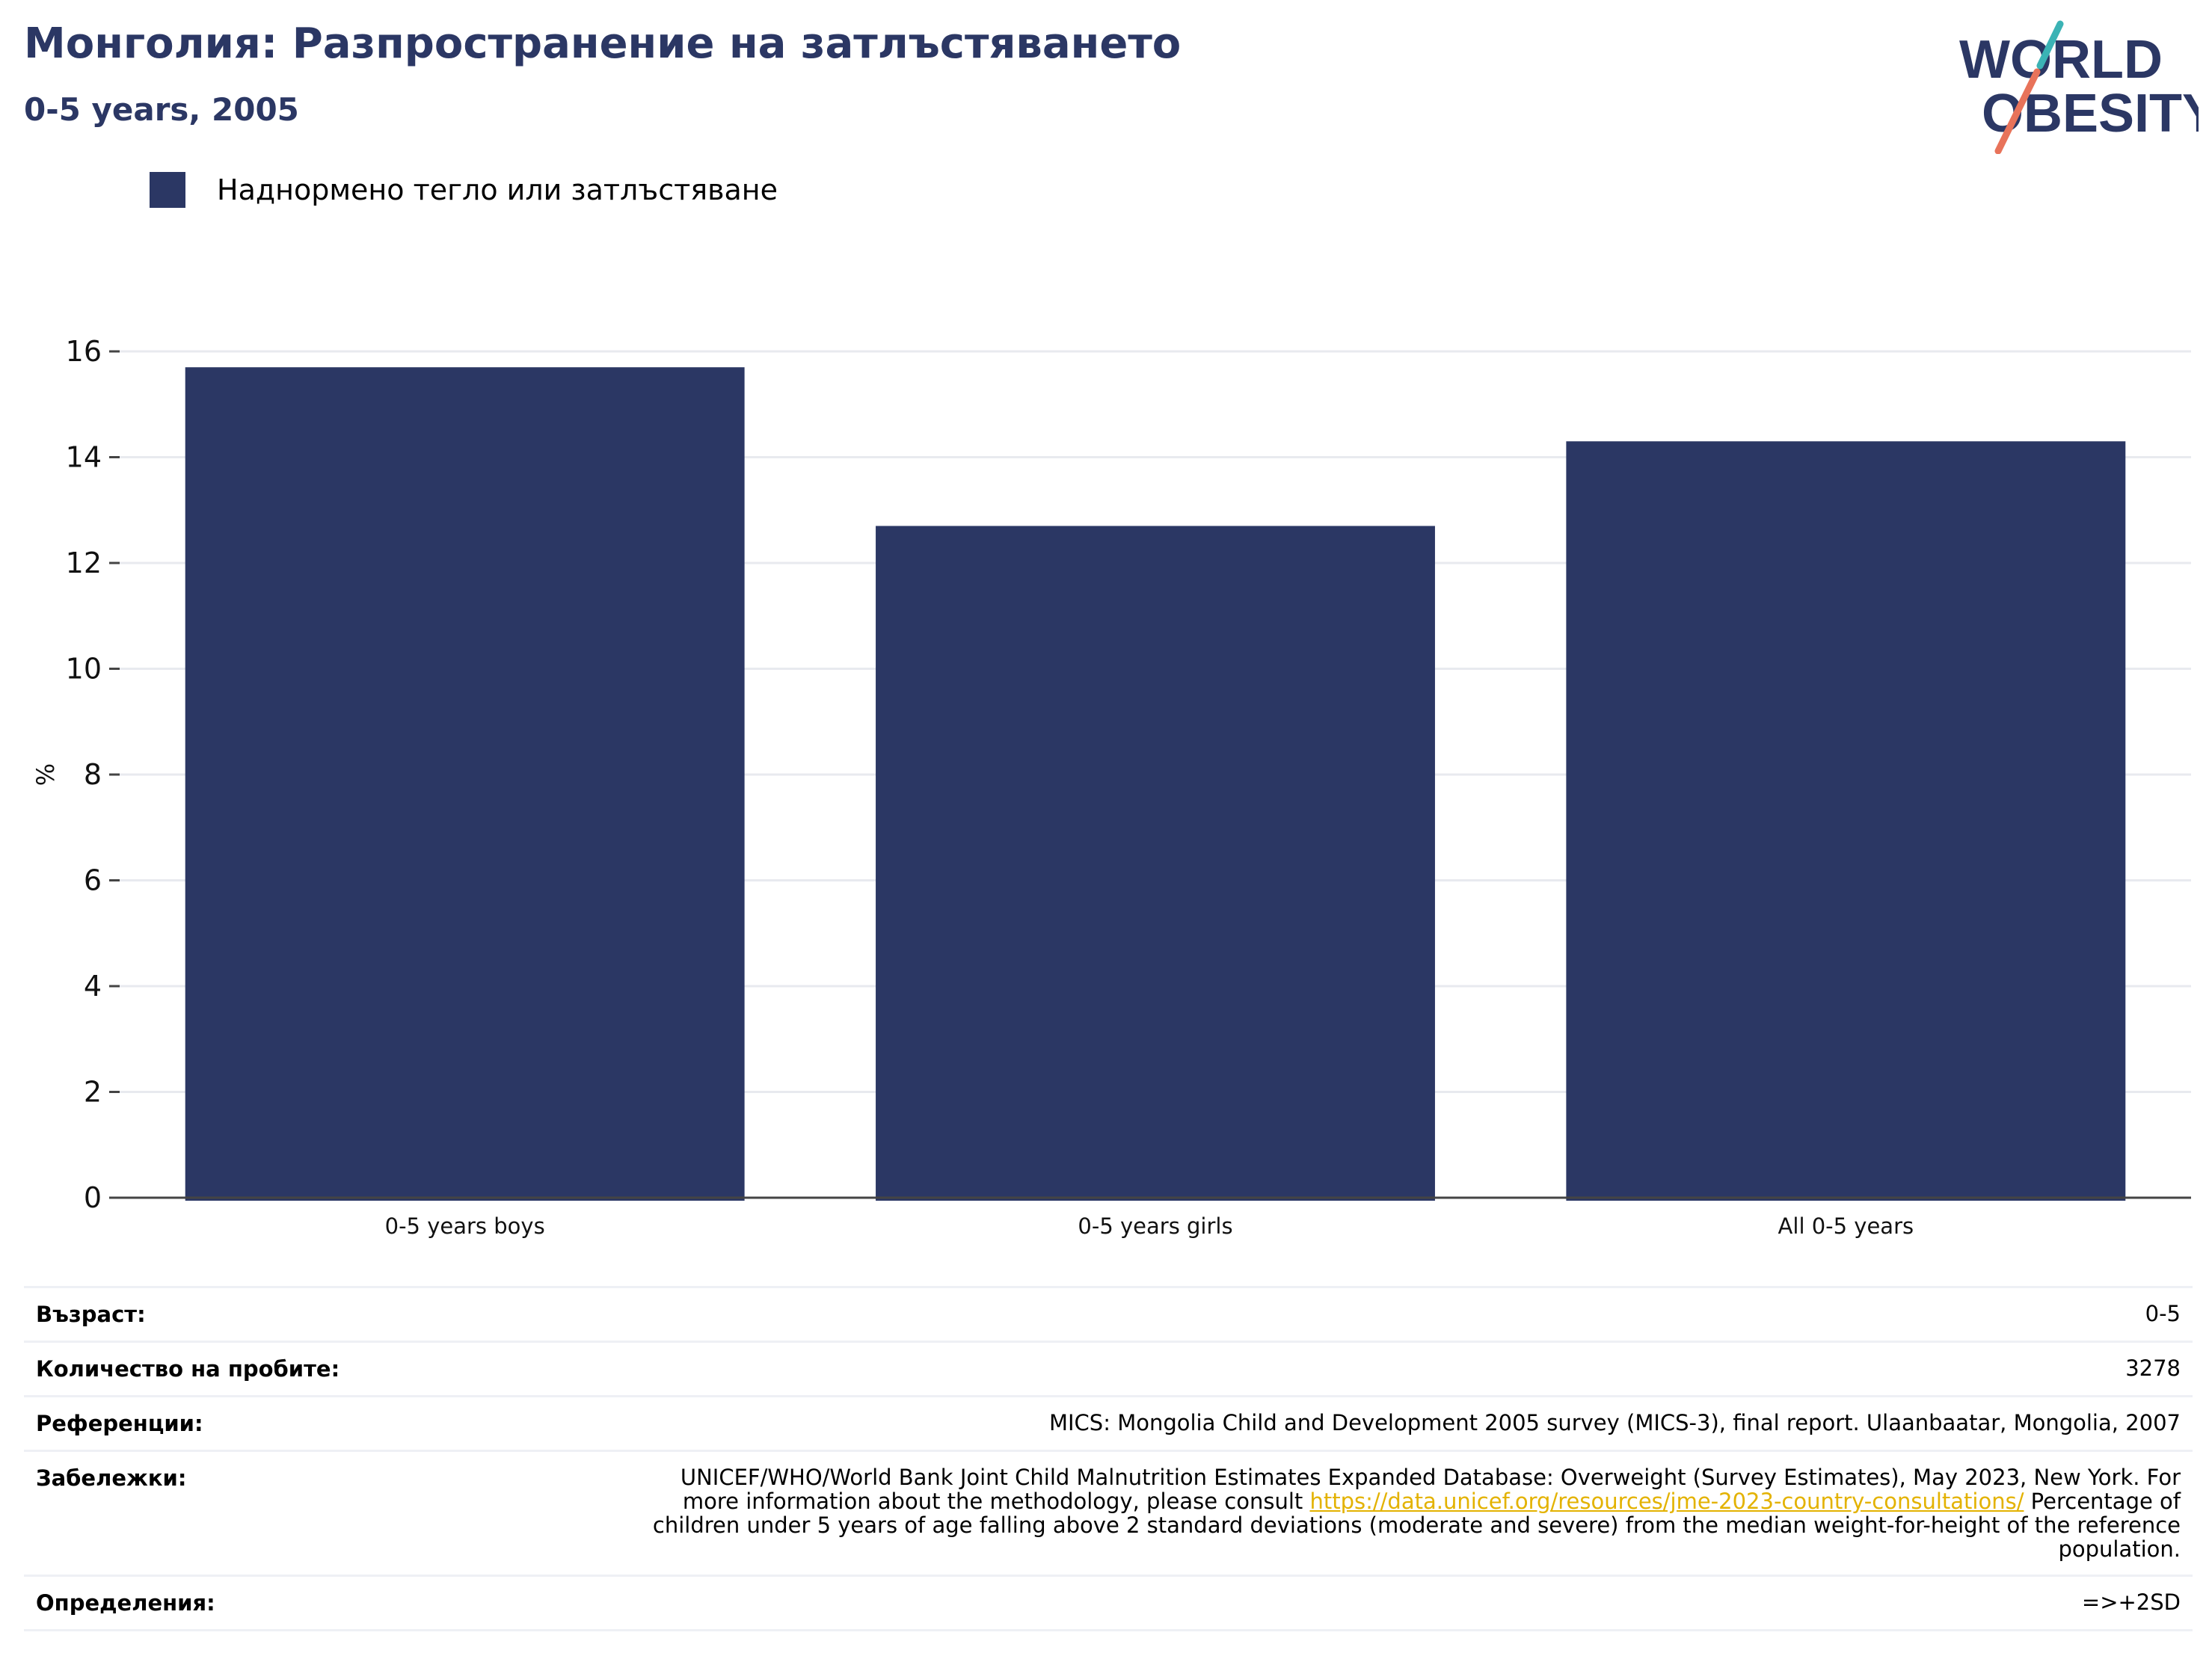 The width and height of the screenshot is (2212, 1662). What do you see at coordinates (1108, 1603) in the screenshot?
I see `info-row-definitions: Определения: =>+2SD` at bounding box center [1108, 1603].